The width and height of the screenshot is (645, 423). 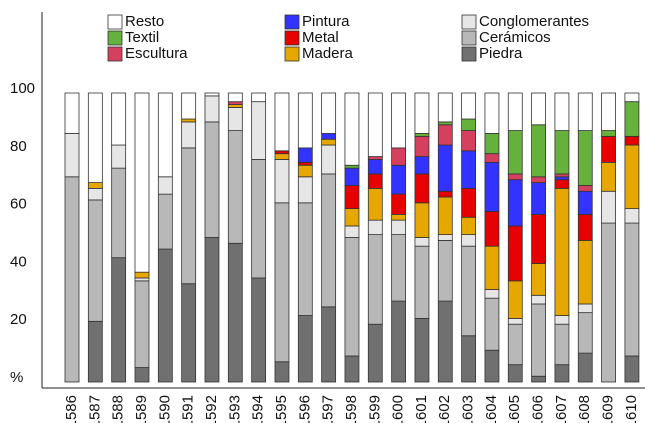 What do you see at coordinates (534, 21) in the screenshot?
I see `legend-label: Conglomerantes` at bounding box center [534, 21].